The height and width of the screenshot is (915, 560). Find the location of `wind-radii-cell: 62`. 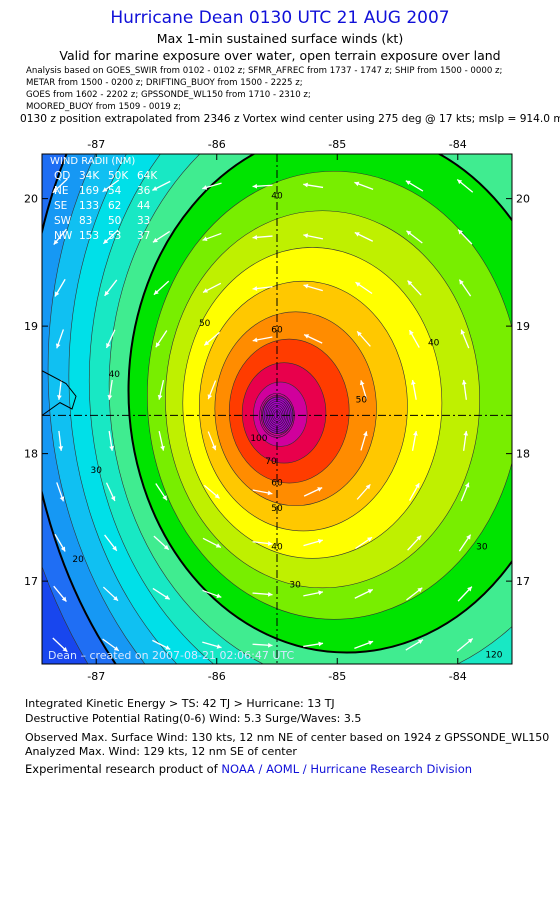

wind-radii-cell: 62 is located at coordinates (114, 206).